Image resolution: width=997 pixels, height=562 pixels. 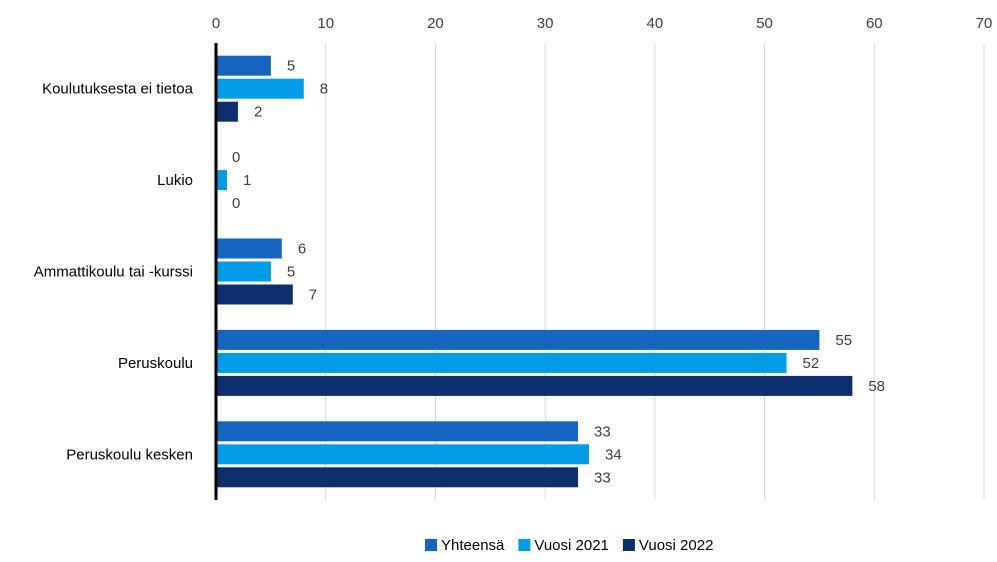 What do you see at coordinates (602, 23) in the screenshot?
I see `value-axis-ticks: 0 10 20 30 40 50 60 70` at bounding box center [602, 23].